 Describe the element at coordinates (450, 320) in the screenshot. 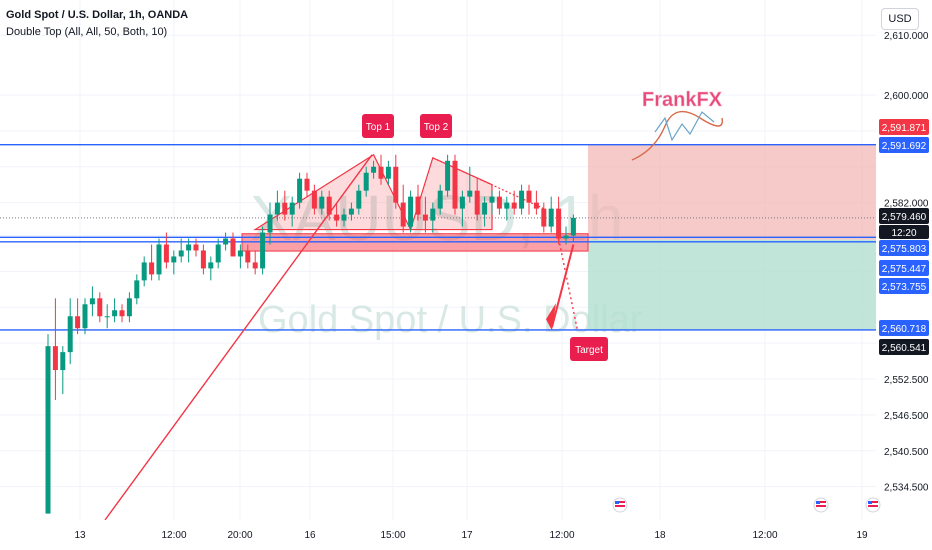

I see `watermark-description: Gold Spot / U.S. Dollar` at that location.